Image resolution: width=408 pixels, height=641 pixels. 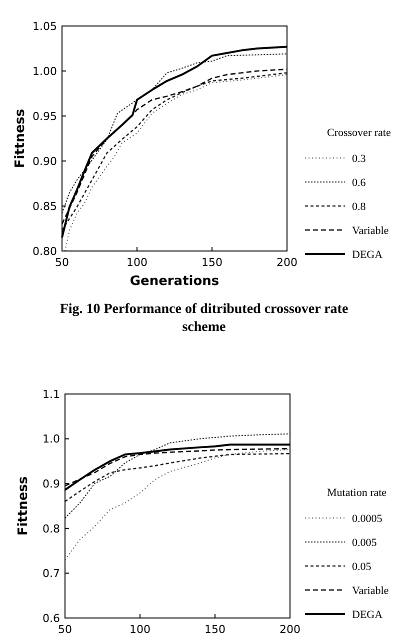 I want to click on y-tick-label: 0.85, so click(x=44, y=206).